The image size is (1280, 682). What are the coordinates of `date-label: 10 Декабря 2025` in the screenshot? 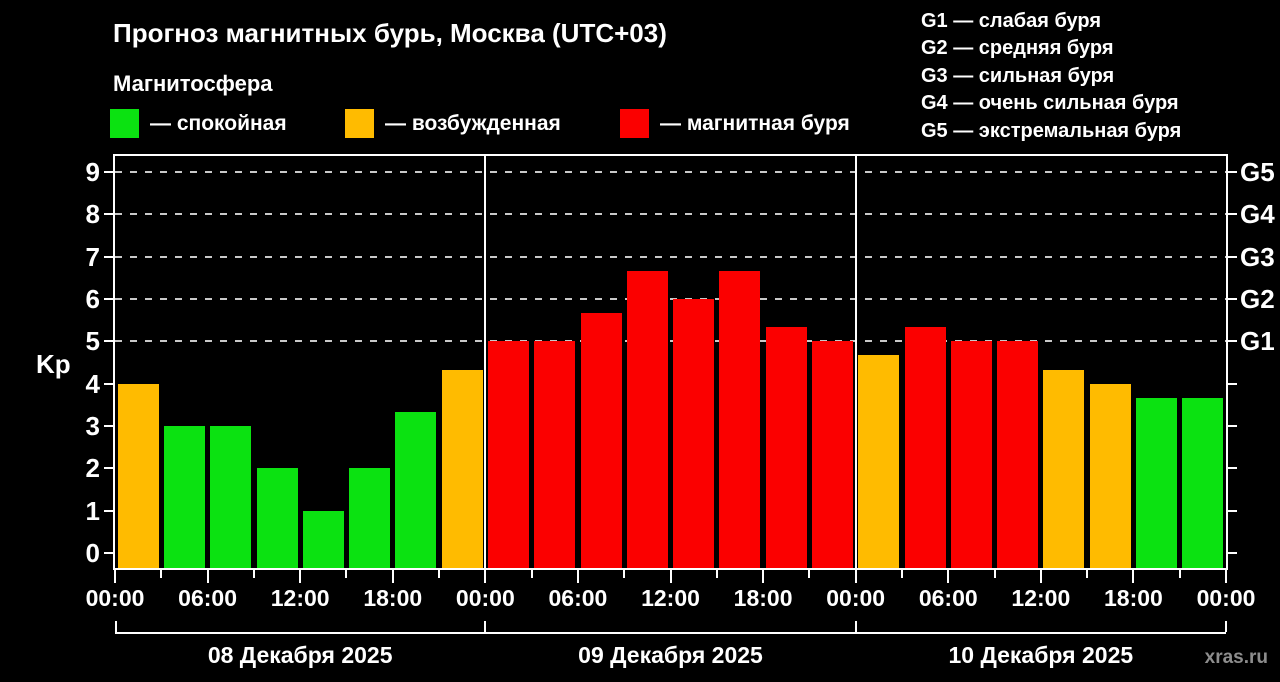 It's located at (1041, 655).